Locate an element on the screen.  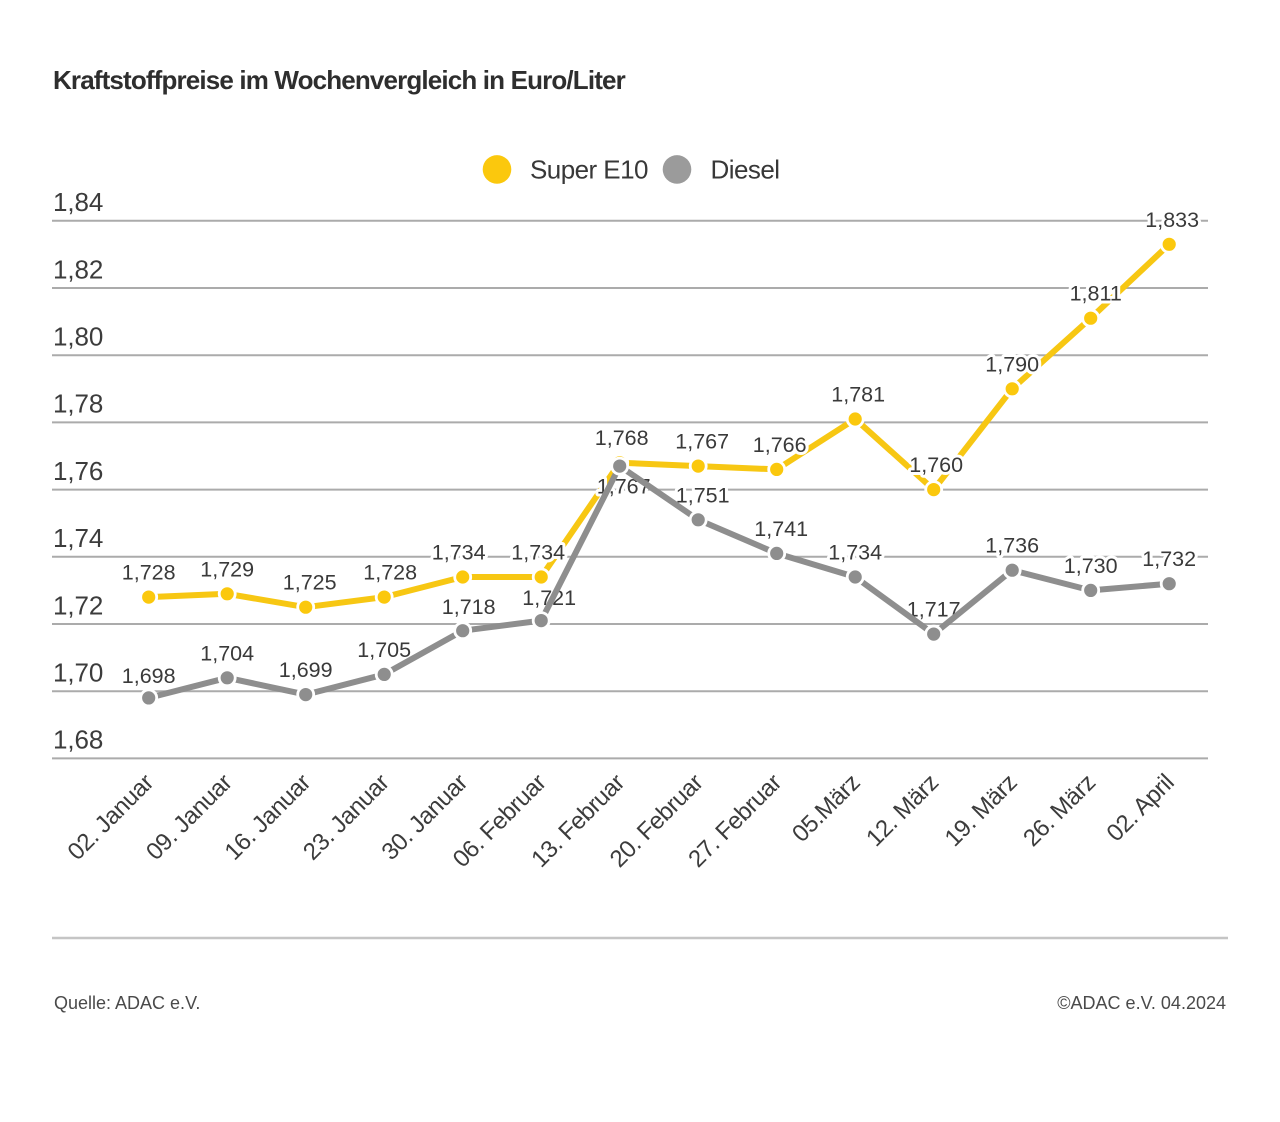
svg-text: 1,790 is located at coordinates (1012, 364).